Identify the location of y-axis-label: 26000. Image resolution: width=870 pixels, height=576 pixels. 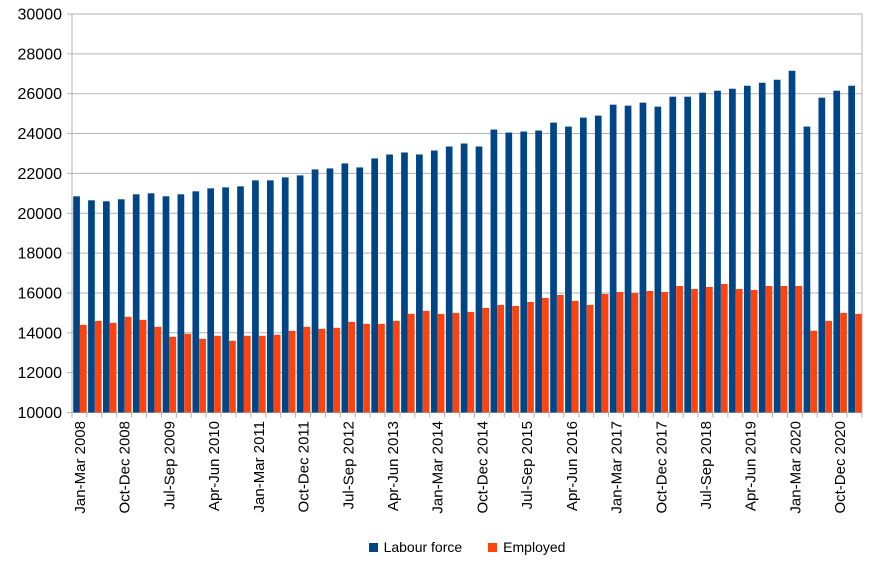
(40, 94).